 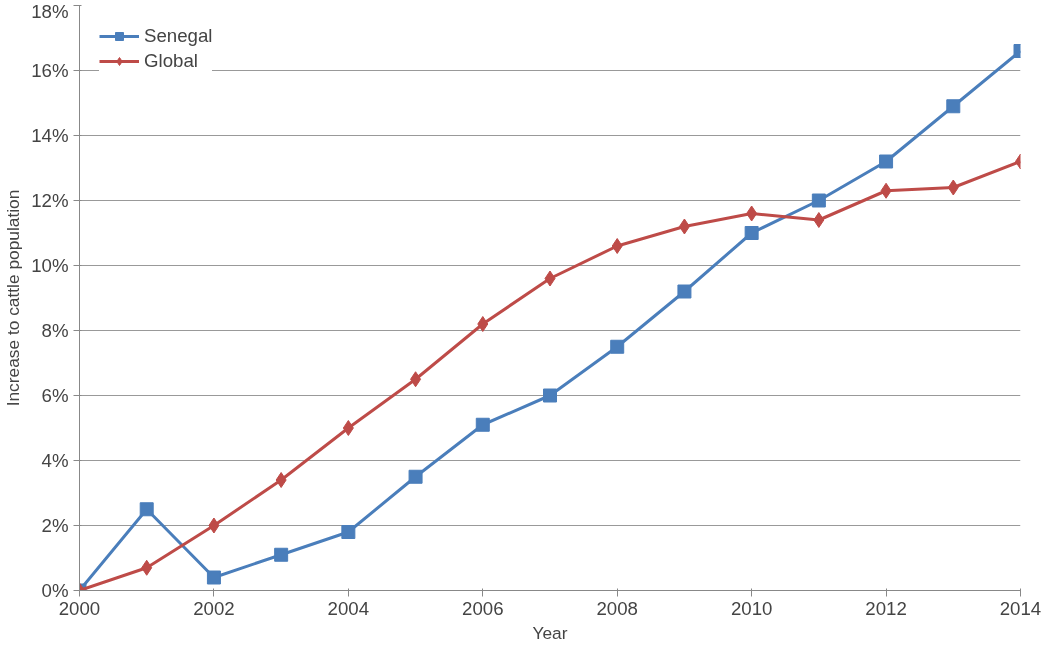 What do you see at coordinates (50, 70) in the screenshot?
I see `y-tick-label: 16%` at bounding box center [50, 70].